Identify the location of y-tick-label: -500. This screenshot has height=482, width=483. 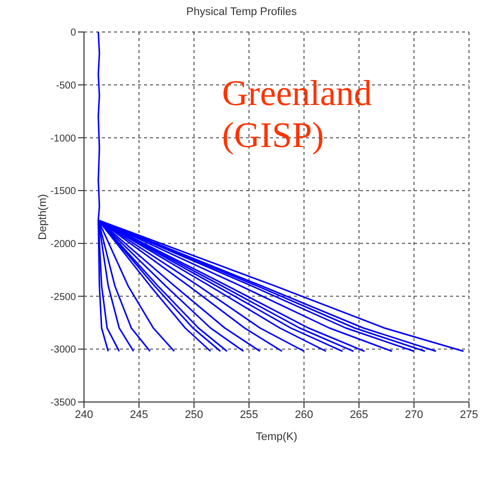
(66, 86).